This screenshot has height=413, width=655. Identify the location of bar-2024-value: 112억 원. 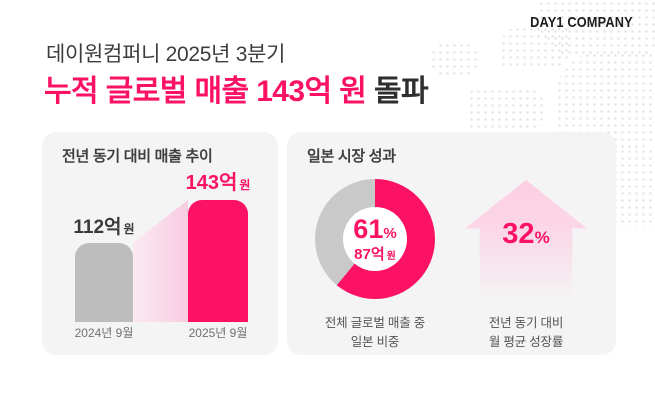
(104, 227).